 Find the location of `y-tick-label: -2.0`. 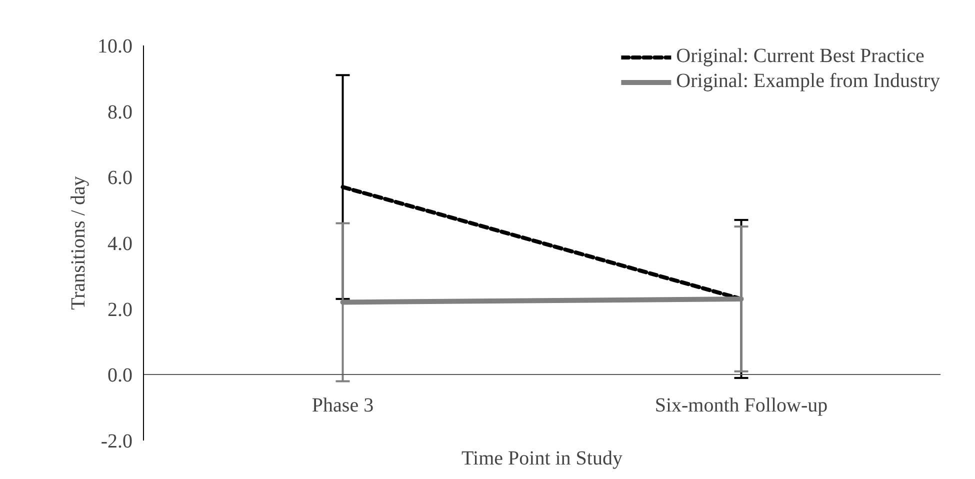

y-tick-label: -2.0 is located at coordinates (116, 441).